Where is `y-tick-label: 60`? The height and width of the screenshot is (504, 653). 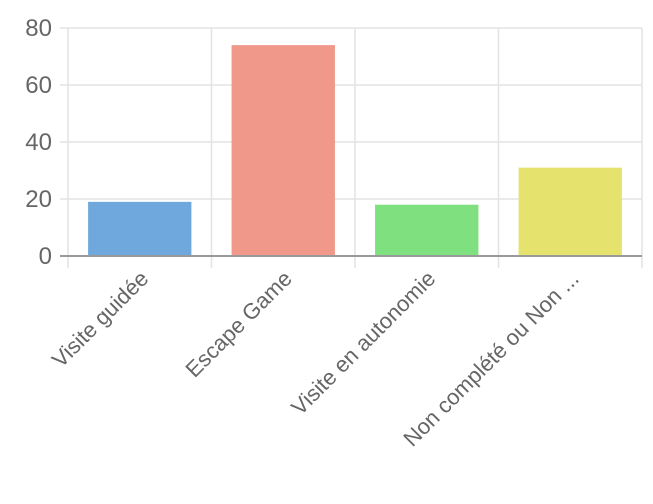
y-tick-label: 60 is located at coordinates (38, 85).